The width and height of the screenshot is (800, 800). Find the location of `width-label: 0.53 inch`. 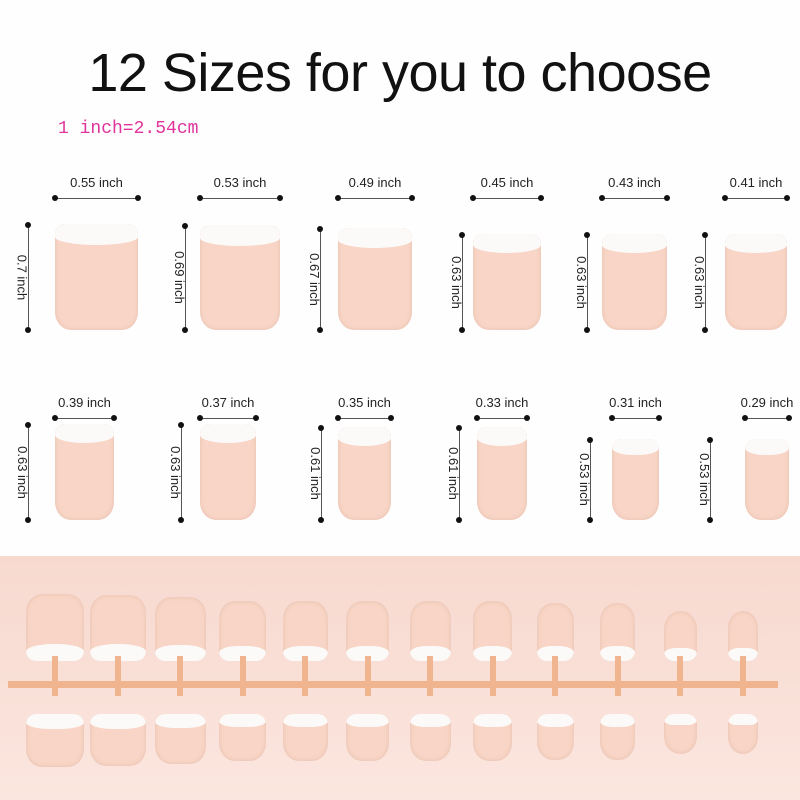

width-label: 0.53 inch is located at coordinates (240, 182).